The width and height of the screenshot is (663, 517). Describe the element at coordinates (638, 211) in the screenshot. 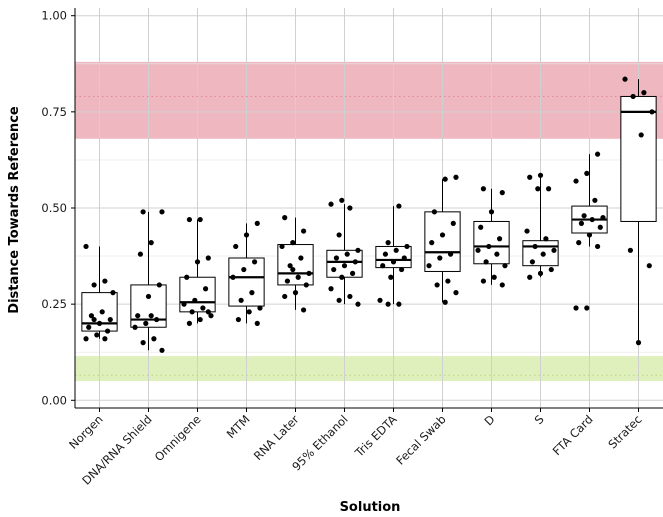

I see `points-stratec` at that location.